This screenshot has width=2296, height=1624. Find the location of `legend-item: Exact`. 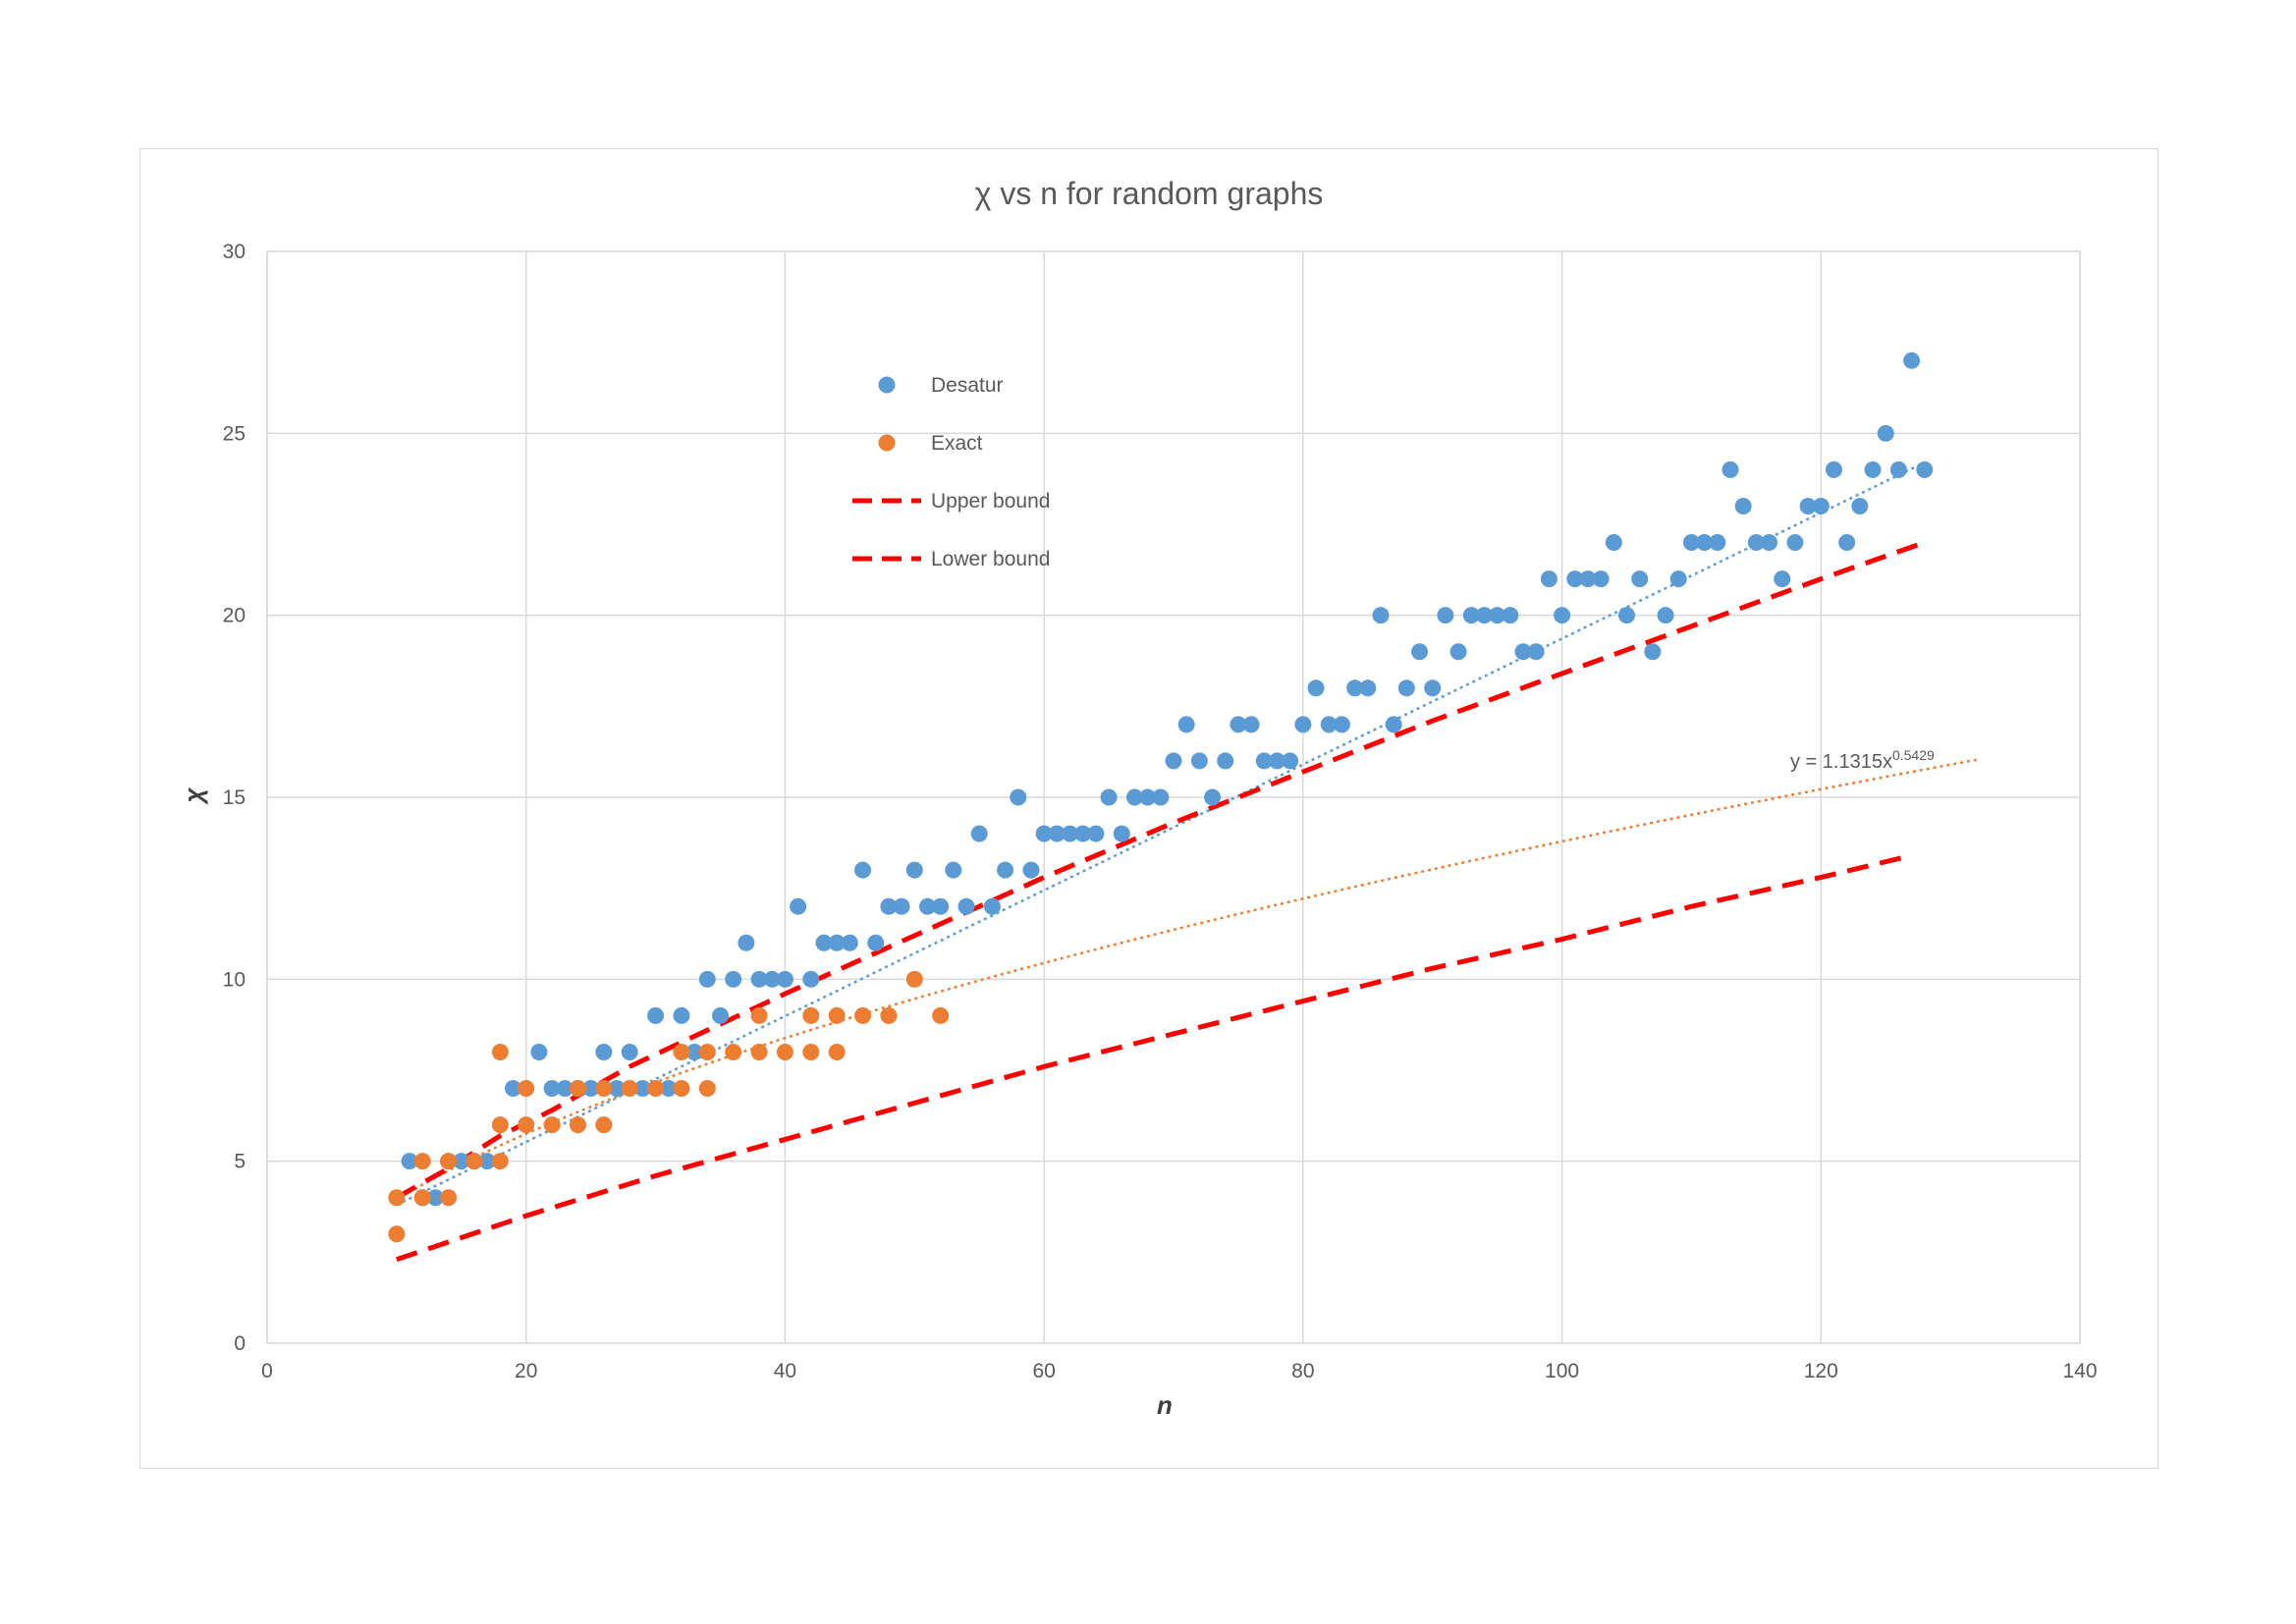

legend-item: Exact is located at coordinates (930, 443).